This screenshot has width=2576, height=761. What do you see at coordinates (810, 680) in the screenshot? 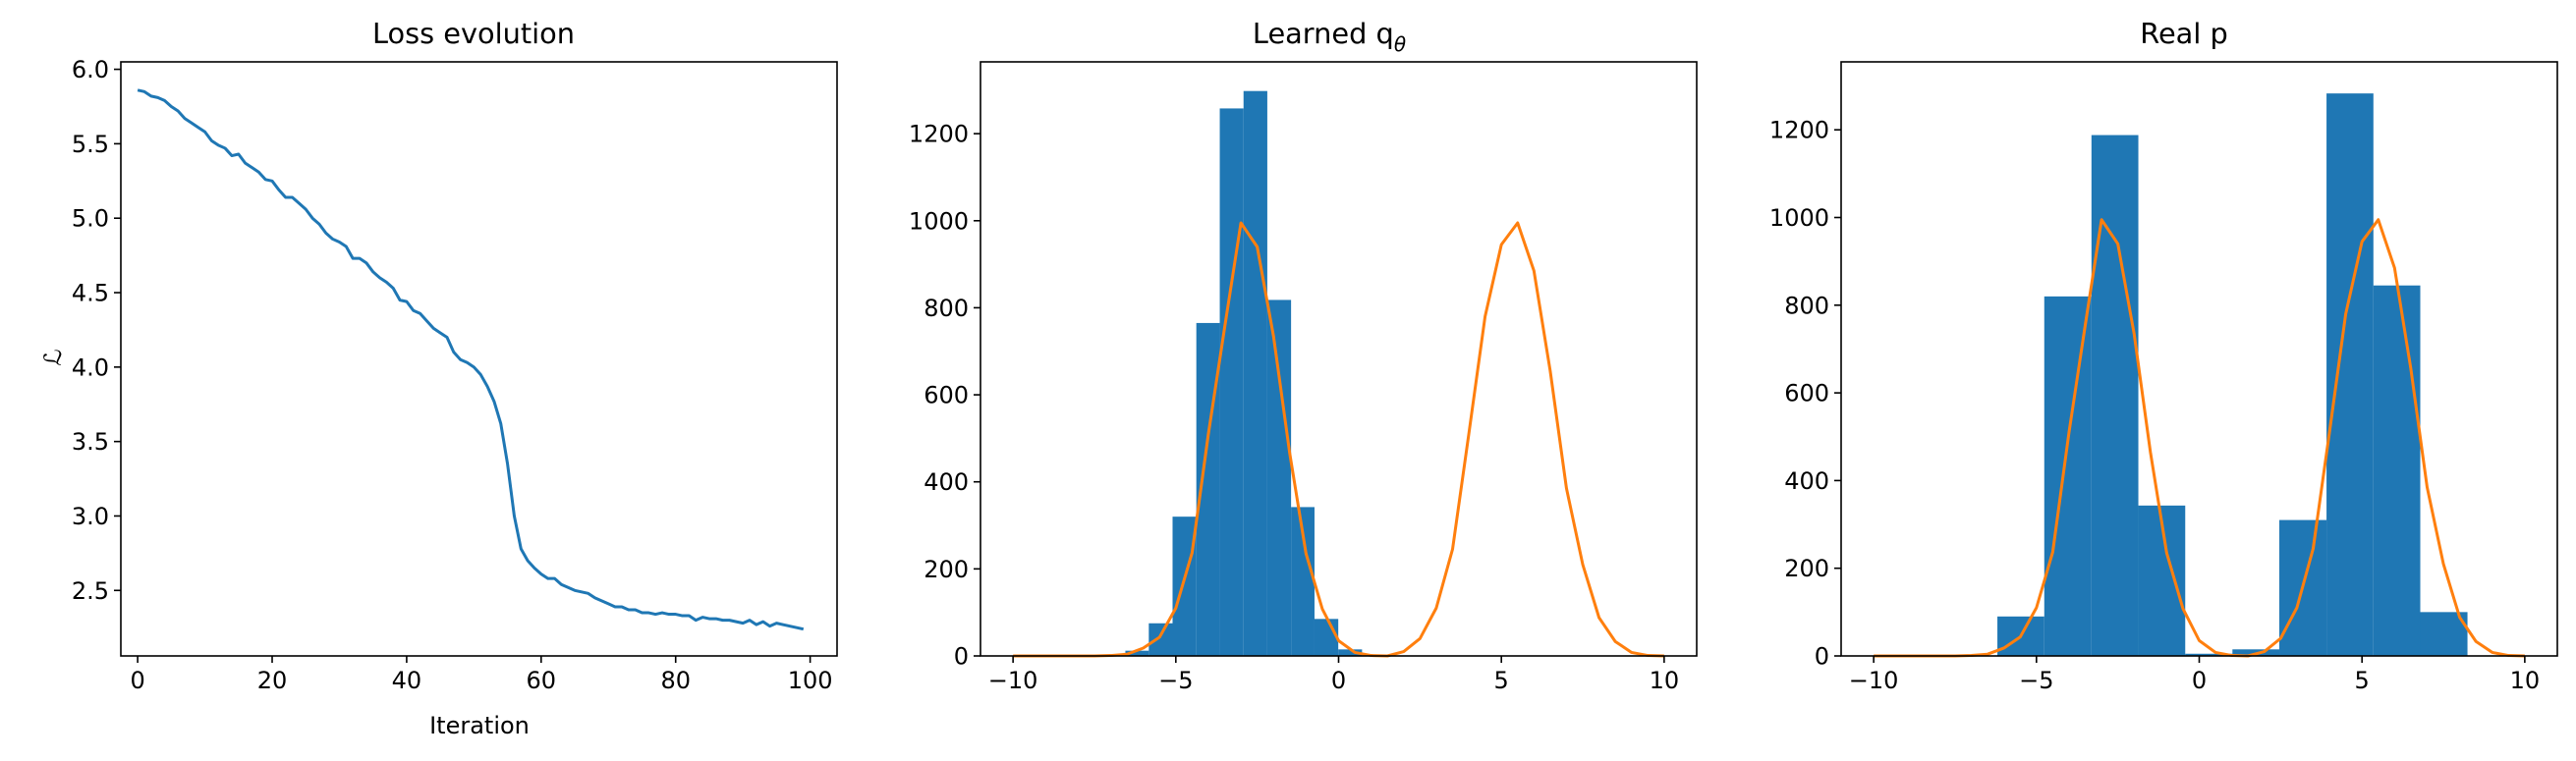
I see `loss-x-tick-label: 100` at bounding box center [810, 680].